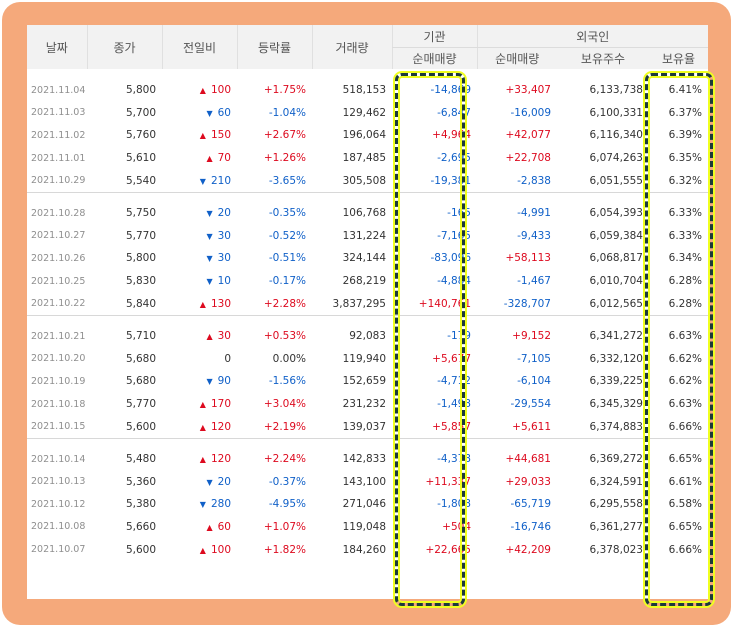  What do you see at coordinates (603, 58) in the screenshot?
I see `col-header-foreign-shares: 보유주수` at bounding box center [603, 58].